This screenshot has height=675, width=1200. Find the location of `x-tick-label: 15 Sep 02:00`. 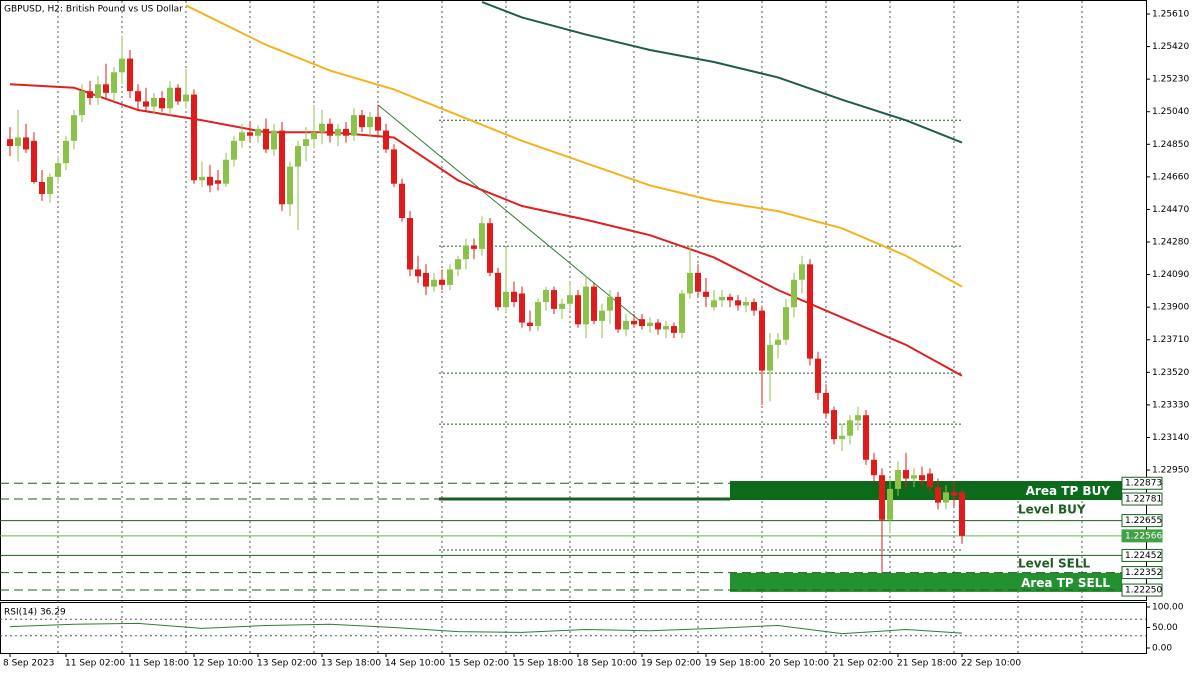

x-tick-label: 15 Sep 02:00 is located at coordinates (479, 664).